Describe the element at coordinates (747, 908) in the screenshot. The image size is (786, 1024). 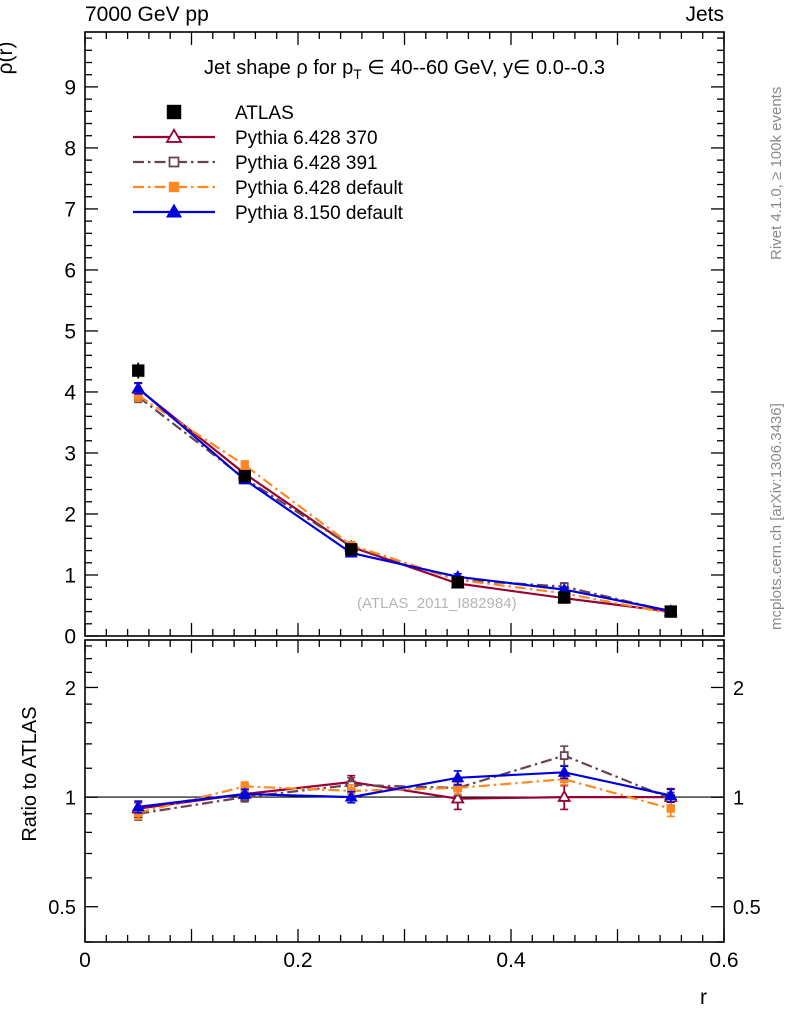
I see `y-tick-label-ratio-right: 0.5` at that location.